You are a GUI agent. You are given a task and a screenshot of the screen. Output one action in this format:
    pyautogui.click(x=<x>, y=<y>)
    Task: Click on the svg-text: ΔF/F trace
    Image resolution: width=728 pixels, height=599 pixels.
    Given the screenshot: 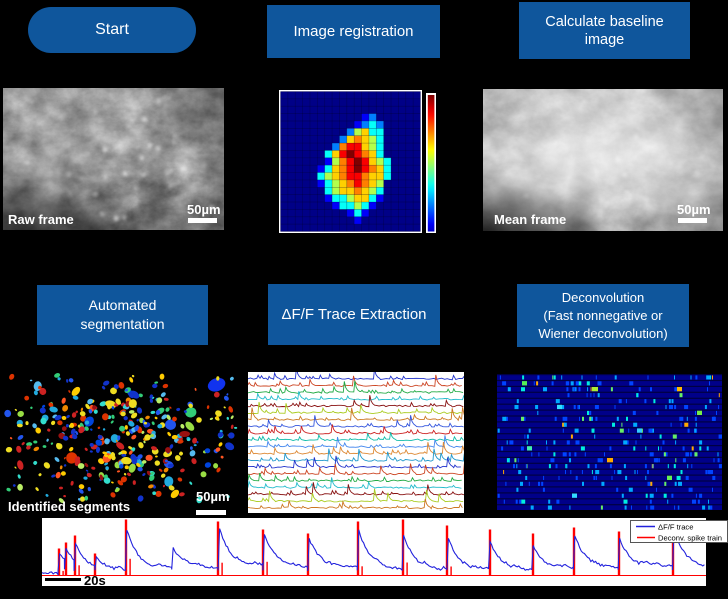 What is the action you would take?
    pyautogui.click(x=675, y=527)
    